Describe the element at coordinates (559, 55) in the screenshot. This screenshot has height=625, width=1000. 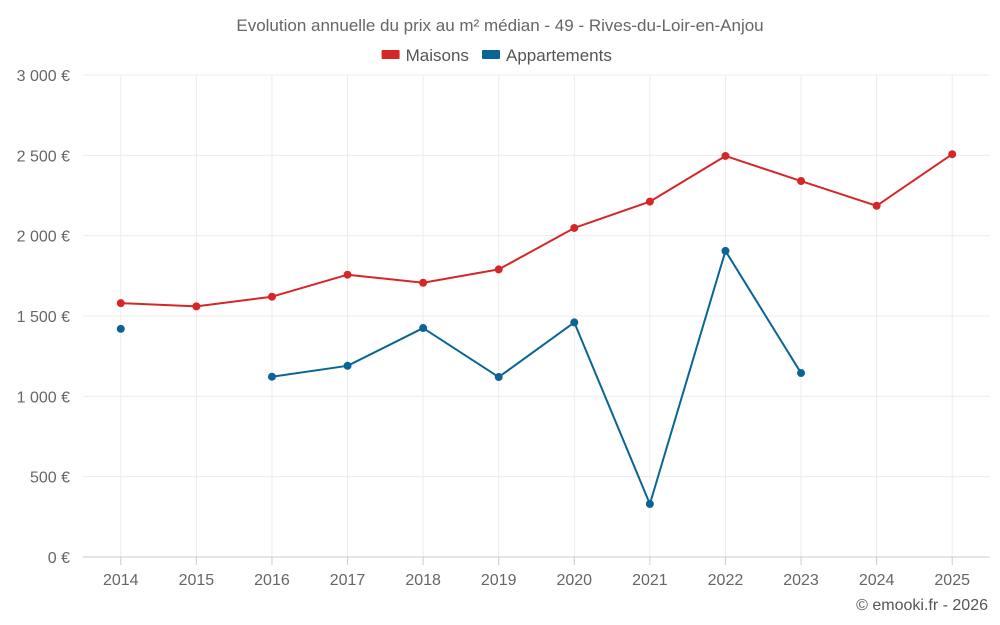
I see `legend-label: Appartements` at that location.